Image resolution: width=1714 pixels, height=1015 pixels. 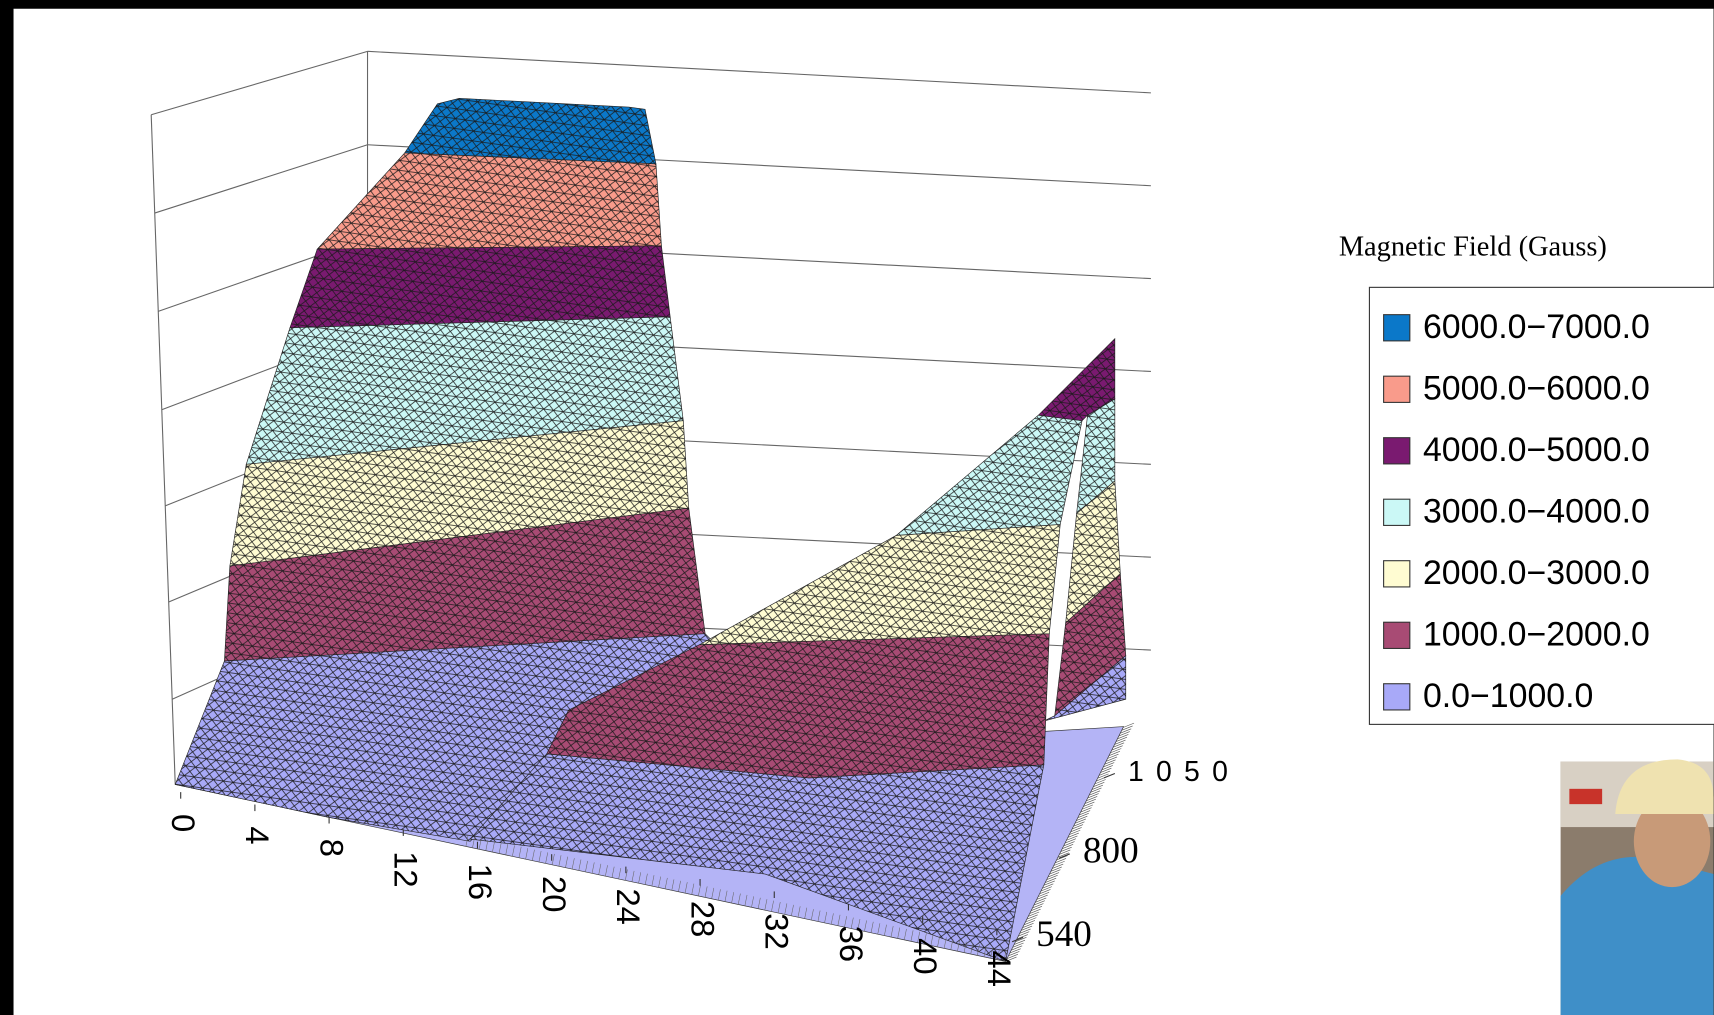 I want to click on inset-jacket, so click(x=1637, y=935).